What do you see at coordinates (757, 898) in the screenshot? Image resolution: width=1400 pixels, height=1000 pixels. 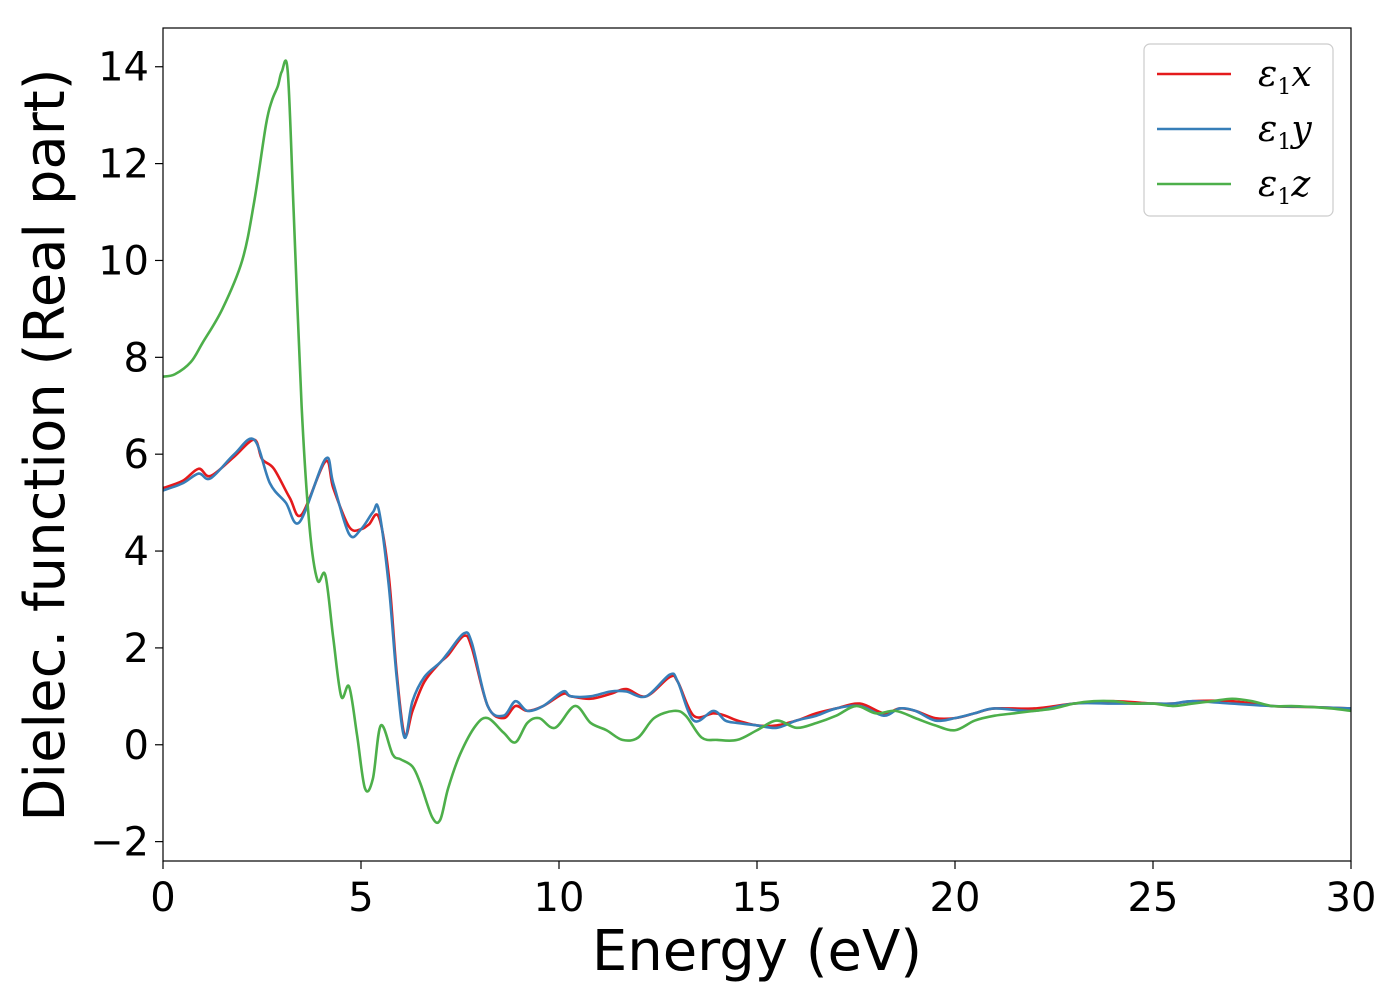 I see `x-tick-label: 15` at bounding box center [757, 898].